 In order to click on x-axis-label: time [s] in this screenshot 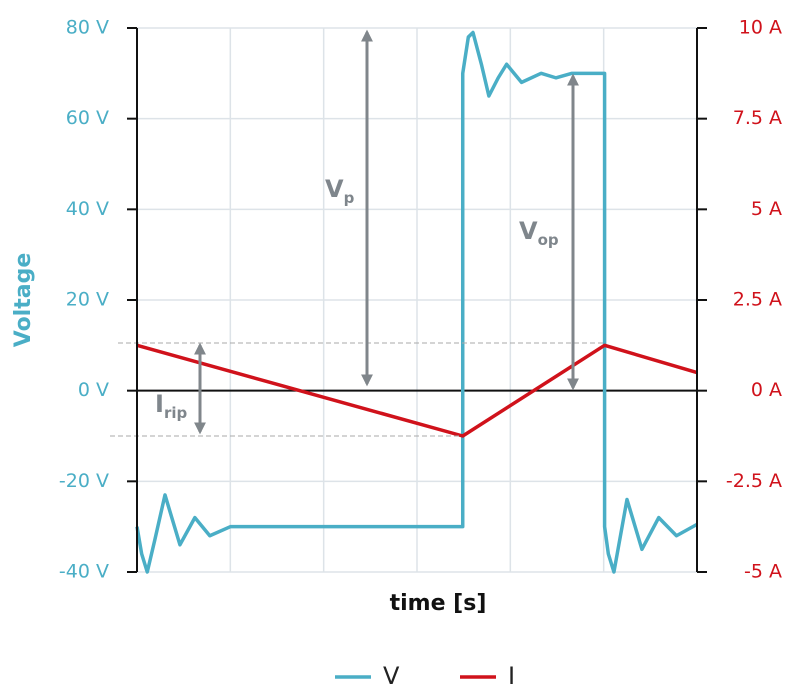, I will do `click(438, 603)`.